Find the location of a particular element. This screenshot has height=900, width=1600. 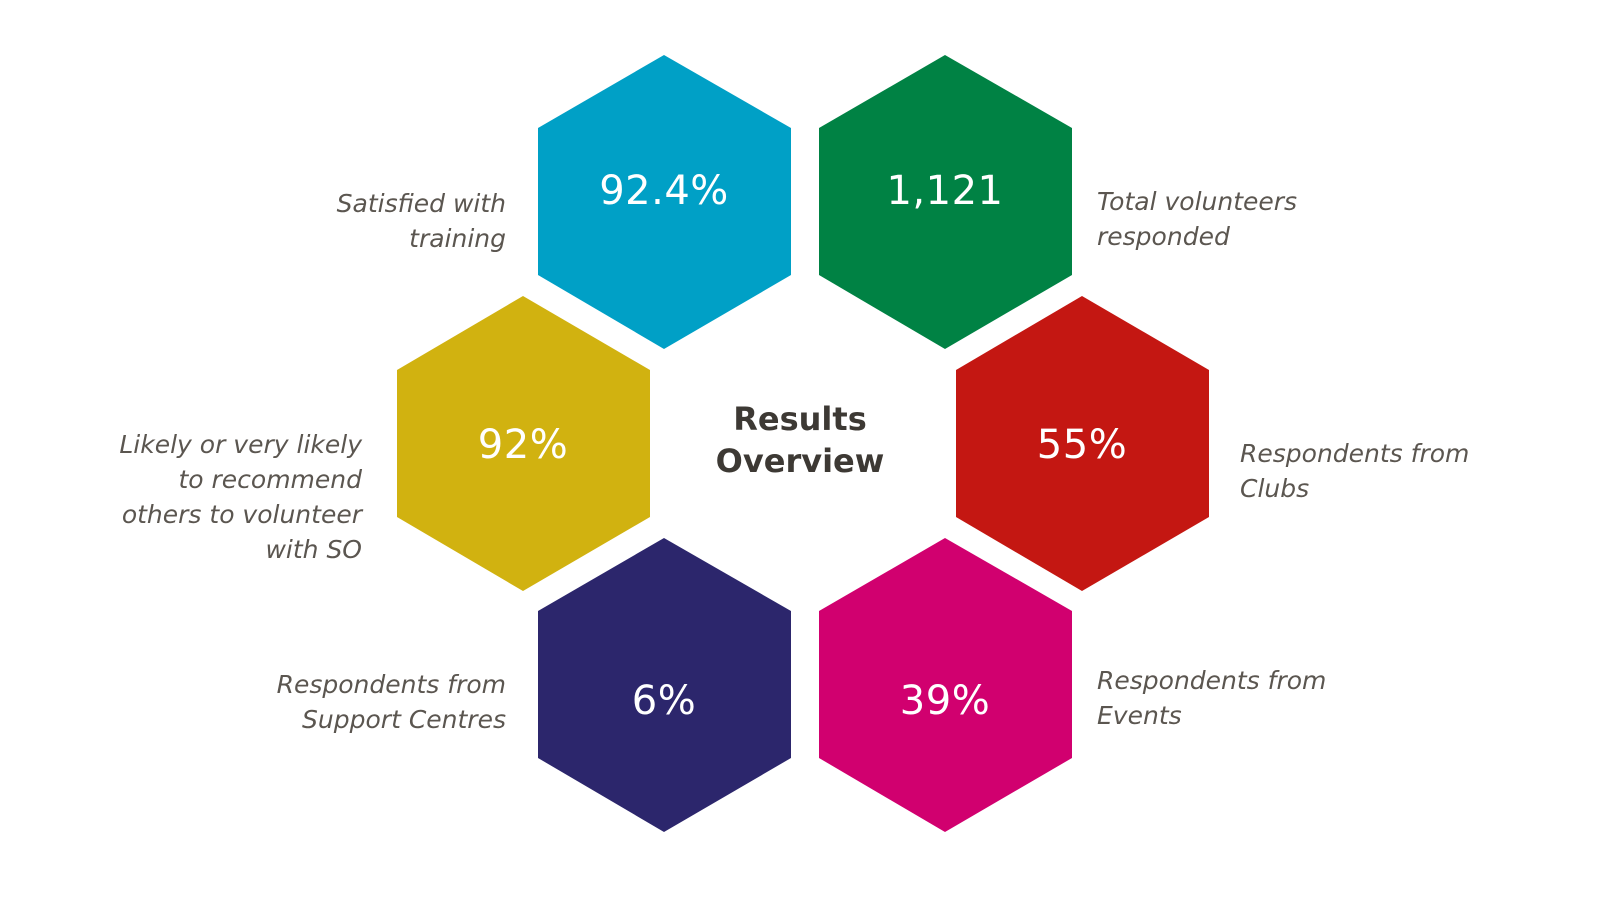

label-support-centres-line-1: Respondents from is located at coordinates (391, 684).